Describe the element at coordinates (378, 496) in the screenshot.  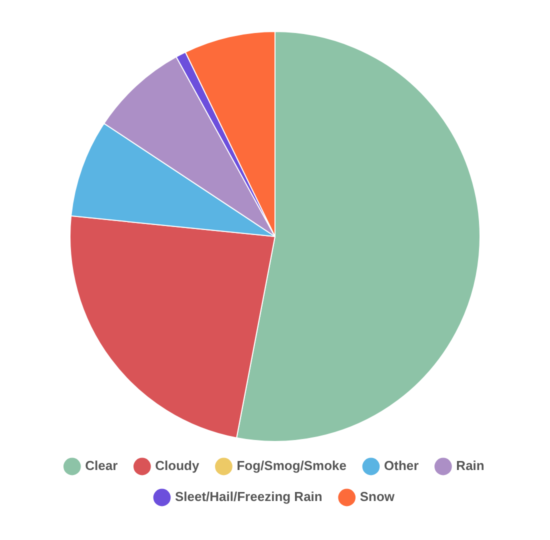
I see `legend-label: Snow` at that location.